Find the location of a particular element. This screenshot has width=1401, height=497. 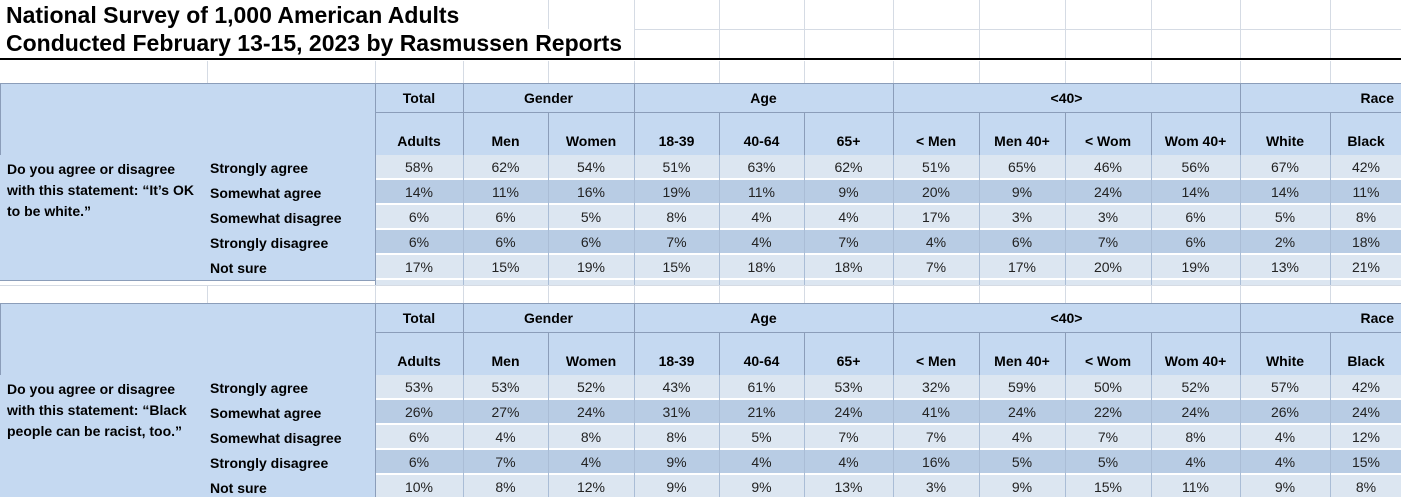

data-cell: 62% is located at coordinates (505, 166).